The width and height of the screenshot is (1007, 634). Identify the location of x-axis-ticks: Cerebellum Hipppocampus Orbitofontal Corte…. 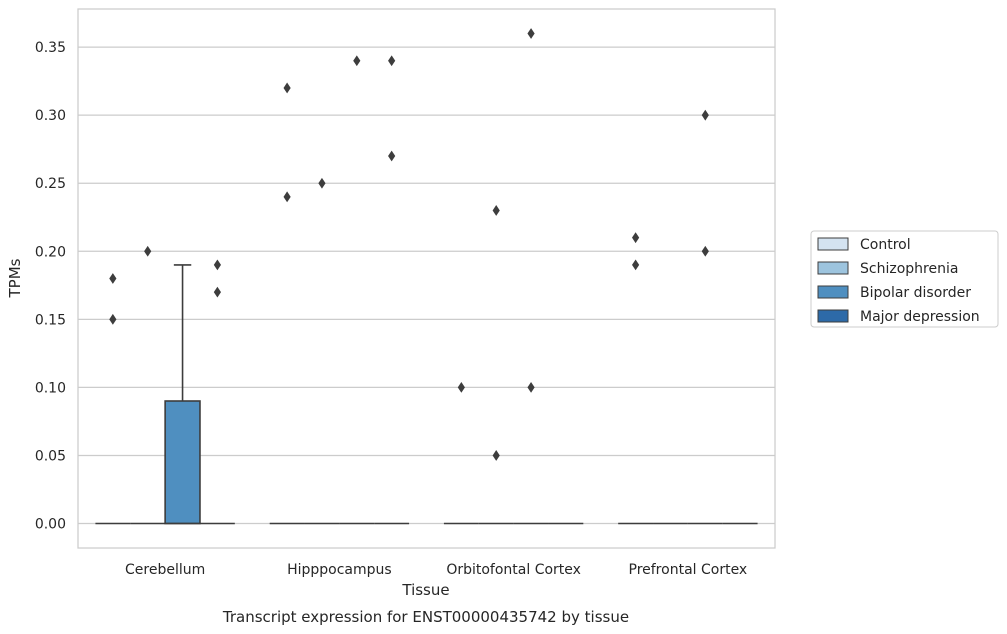
(436, 570).